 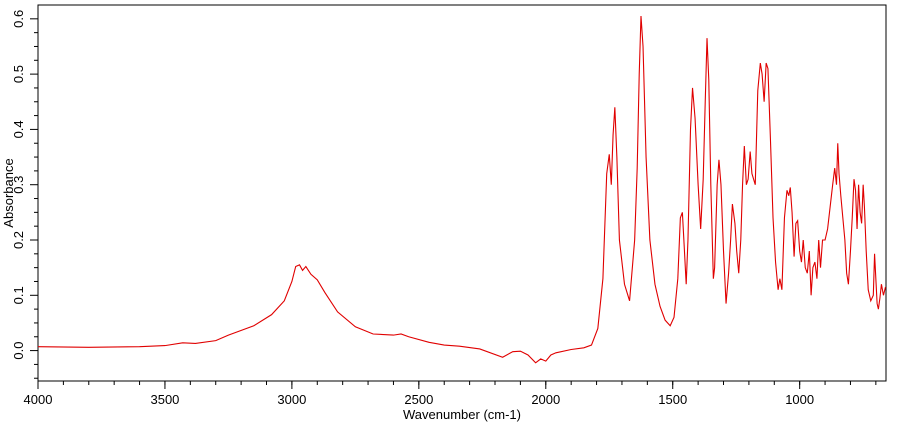 I want to click on y-axis-label: Absorbance, so click(x=8, y=192).